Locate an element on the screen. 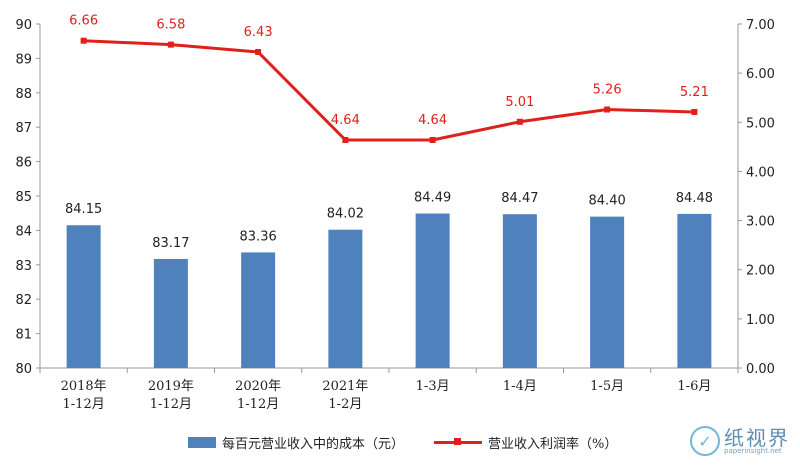 This screenshot has height=467, width=800. y-left-tick-label: 87 is located at coordinates (23, 128).